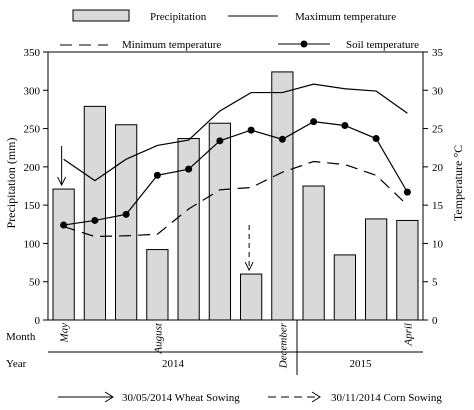 The height and width of the screenshot is (410, 474). Describe the element at coordinates (32, 53) in the screenshot. I see `y-tick-label: 350` at that location.